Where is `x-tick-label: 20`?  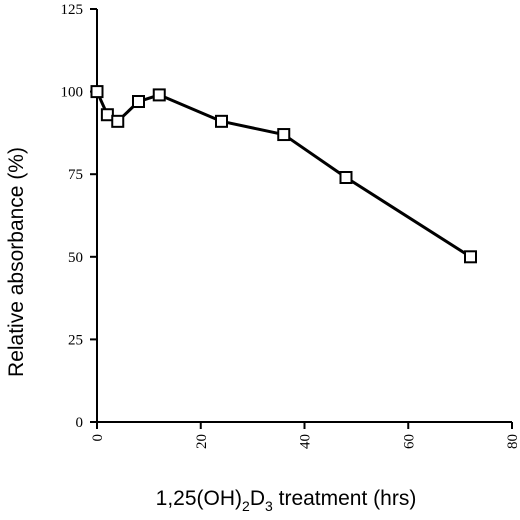 x-tick-label: 20 is located at coordinates (202, 441).